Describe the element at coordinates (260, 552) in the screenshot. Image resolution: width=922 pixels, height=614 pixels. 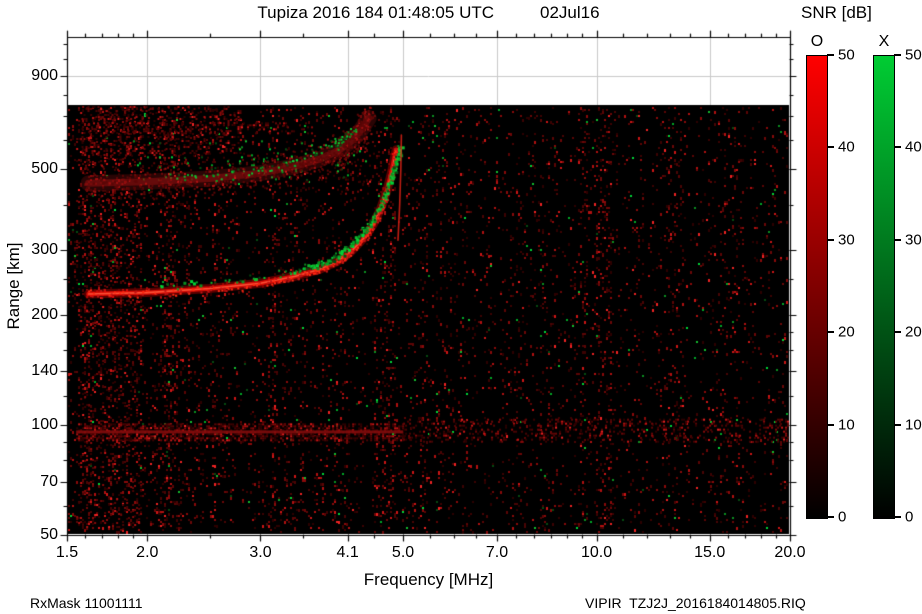
I see `x-tick-label: 3.0` at that location.